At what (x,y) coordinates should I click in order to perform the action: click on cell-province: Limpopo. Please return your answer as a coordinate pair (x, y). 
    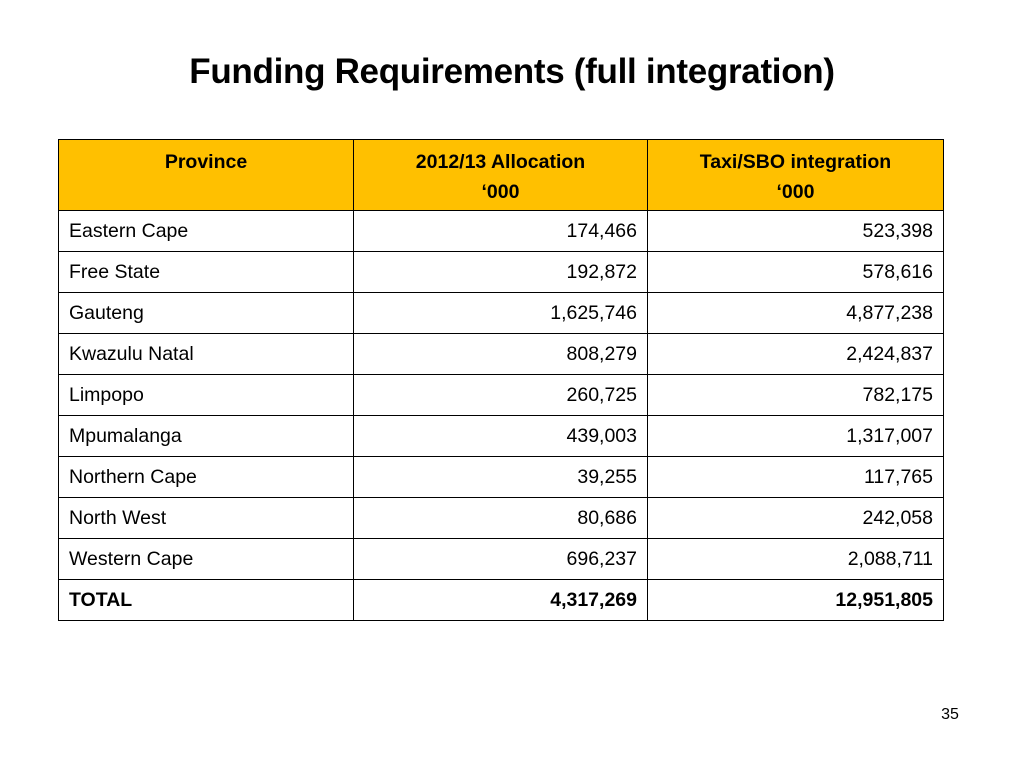
    Looking at the image, I should click on (206, 395).